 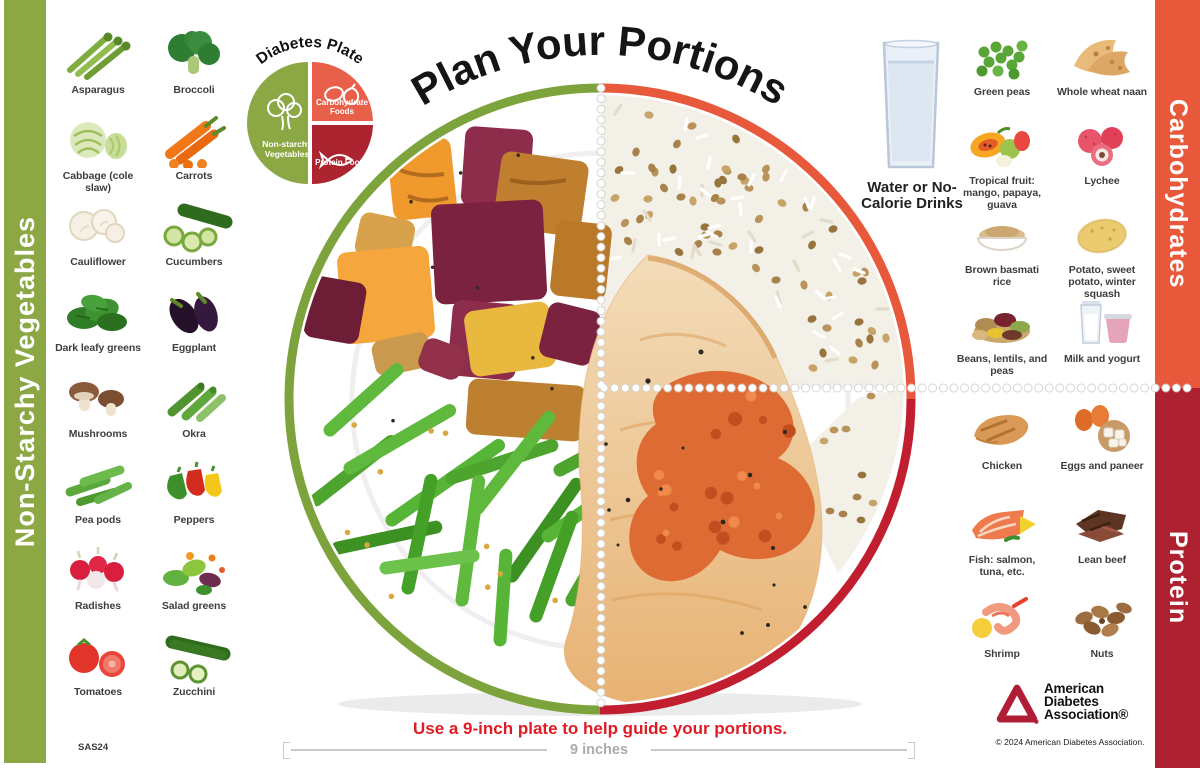 I want to click on food-item-label: Brown basmati rice, so click(x=1002, y=276).